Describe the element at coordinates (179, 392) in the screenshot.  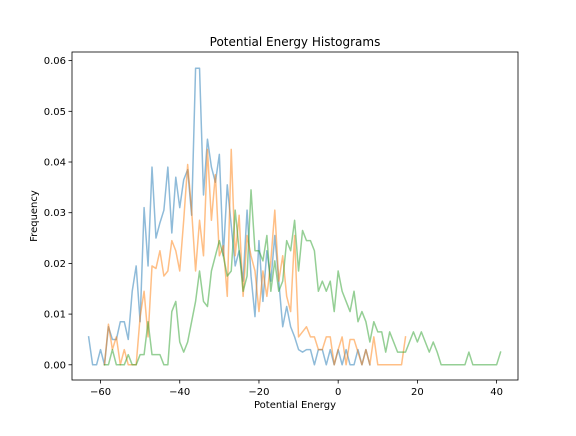
I see `x-tick-label: −40` at that location.